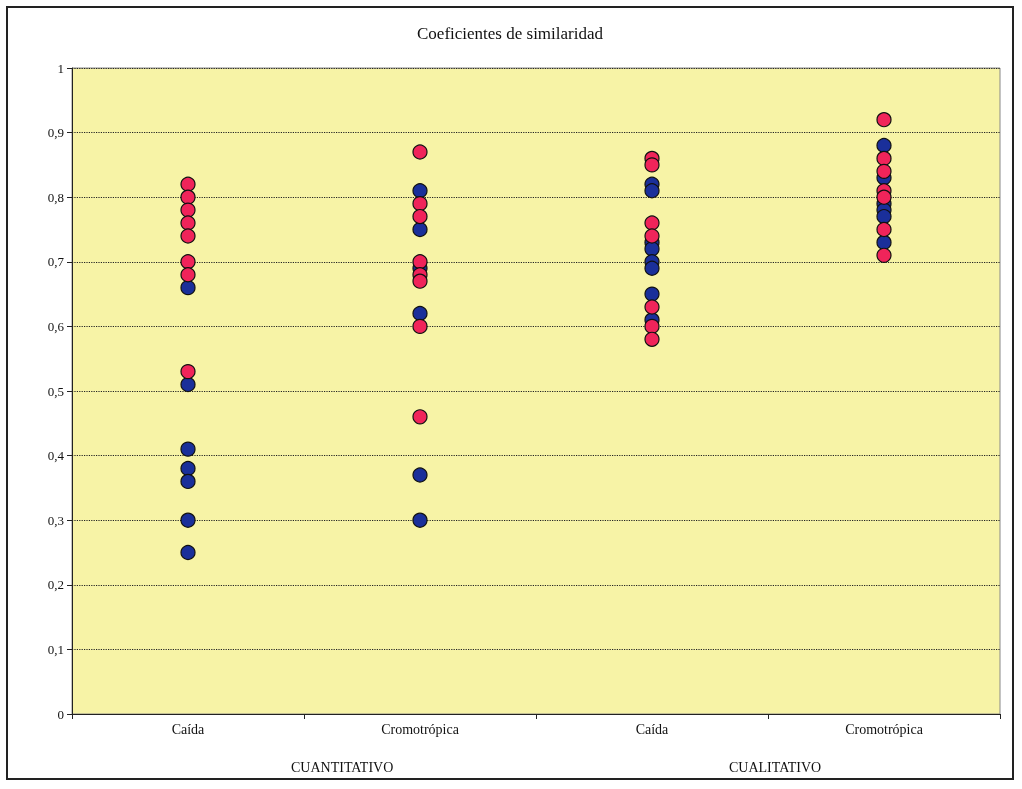 Image resolution: width=1022 pixels, height=789 pixels. What do you see at coordinates (510, 33) in the screenshot?
I see `chart-title: Coeficientes de similaridad` at bounding box center [510, 33].